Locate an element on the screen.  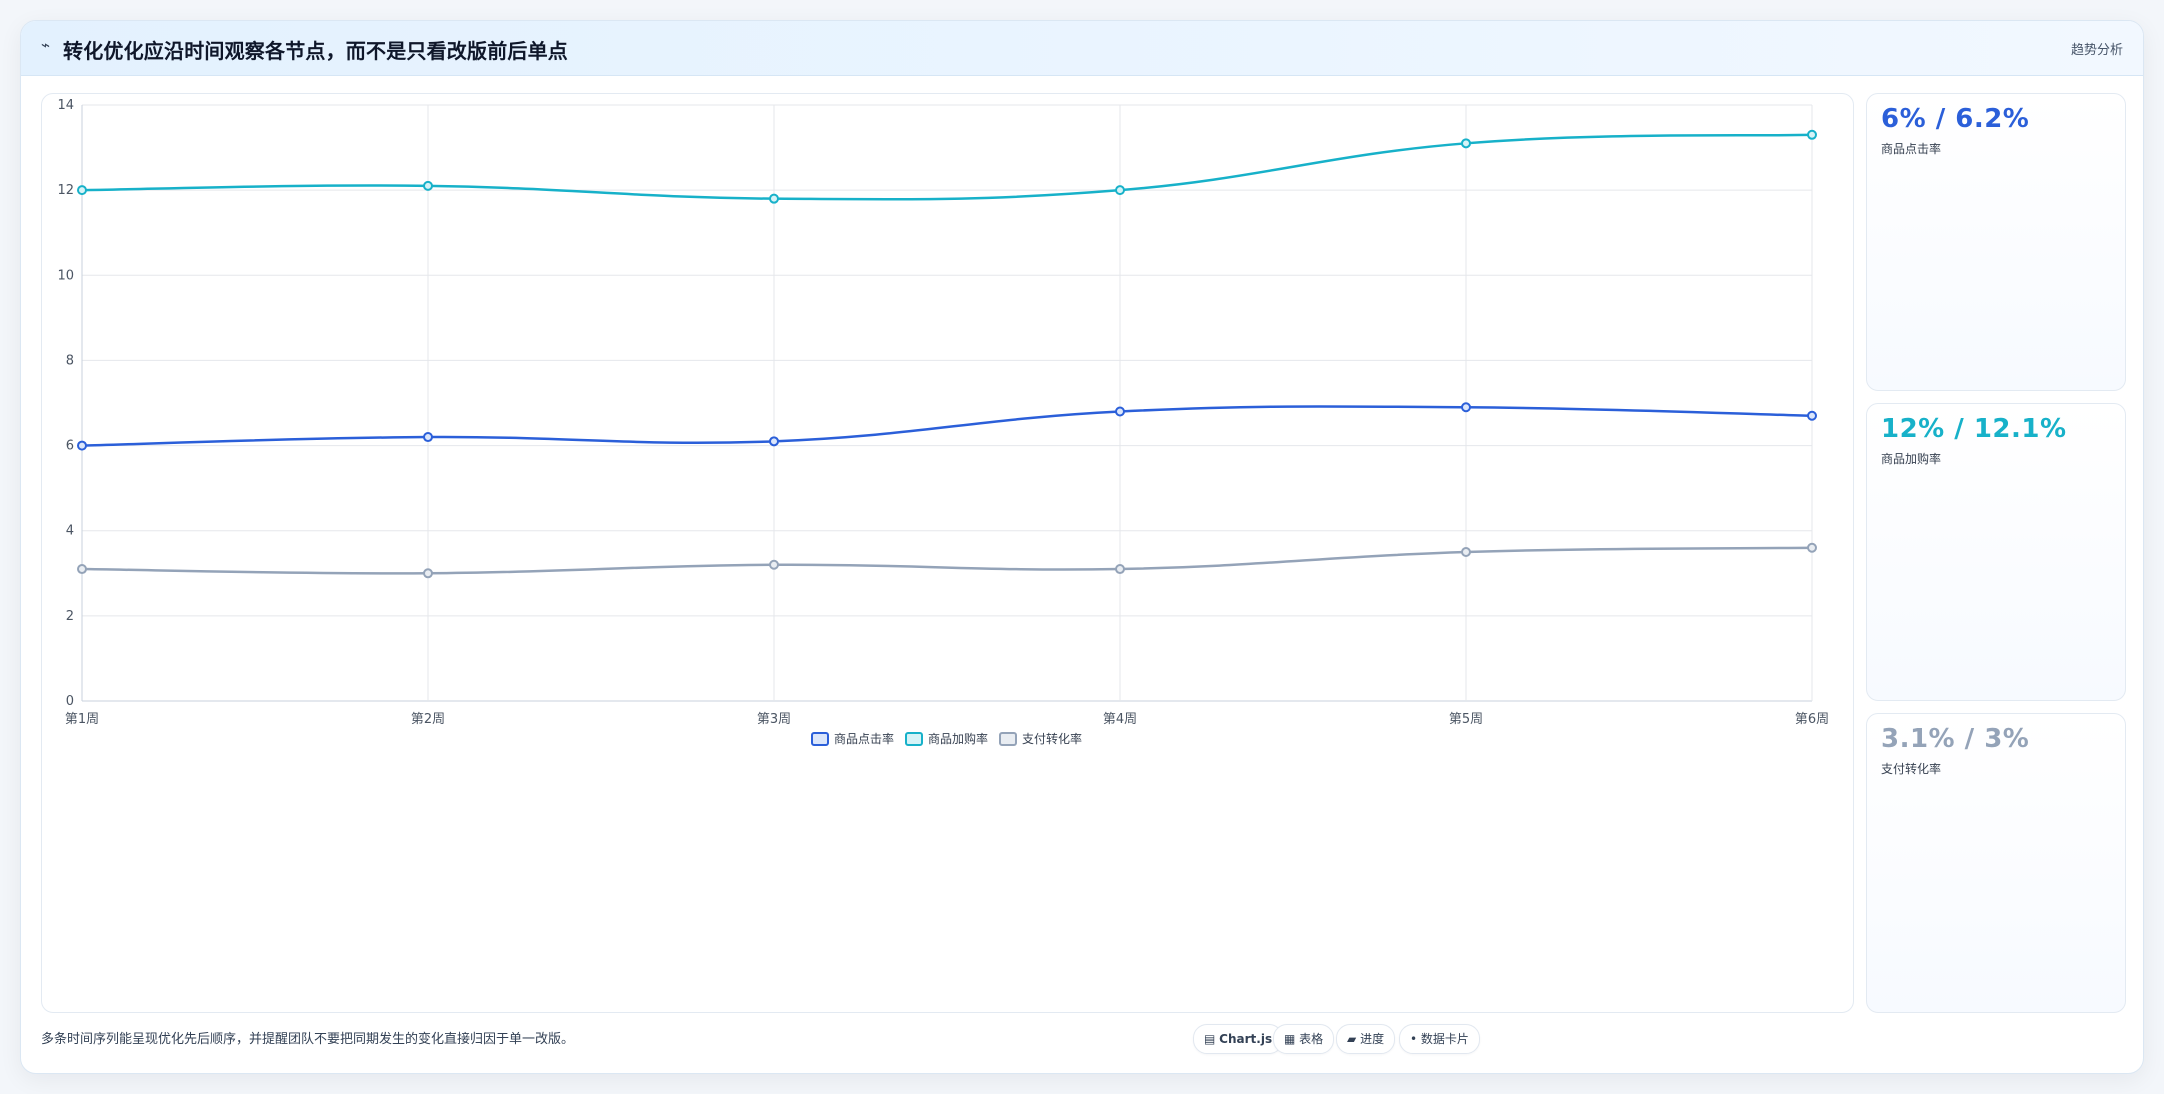
x-tick-label: 第6周 is located at coordinates (1812, 719).